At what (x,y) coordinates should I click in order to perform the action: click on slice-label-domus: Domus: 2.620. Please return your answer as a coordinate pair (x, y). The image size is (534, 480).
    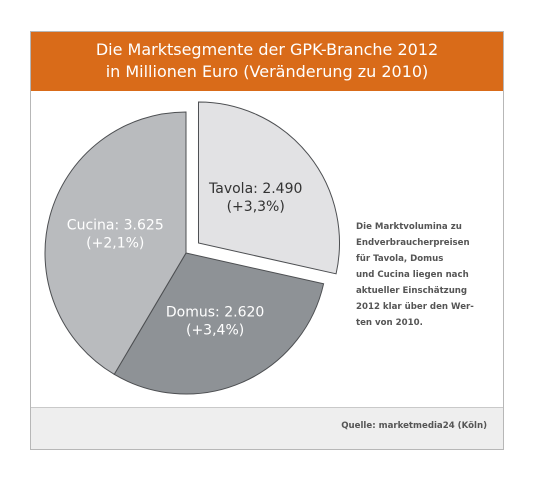
    Looking at the image, I should click on (215, 312).